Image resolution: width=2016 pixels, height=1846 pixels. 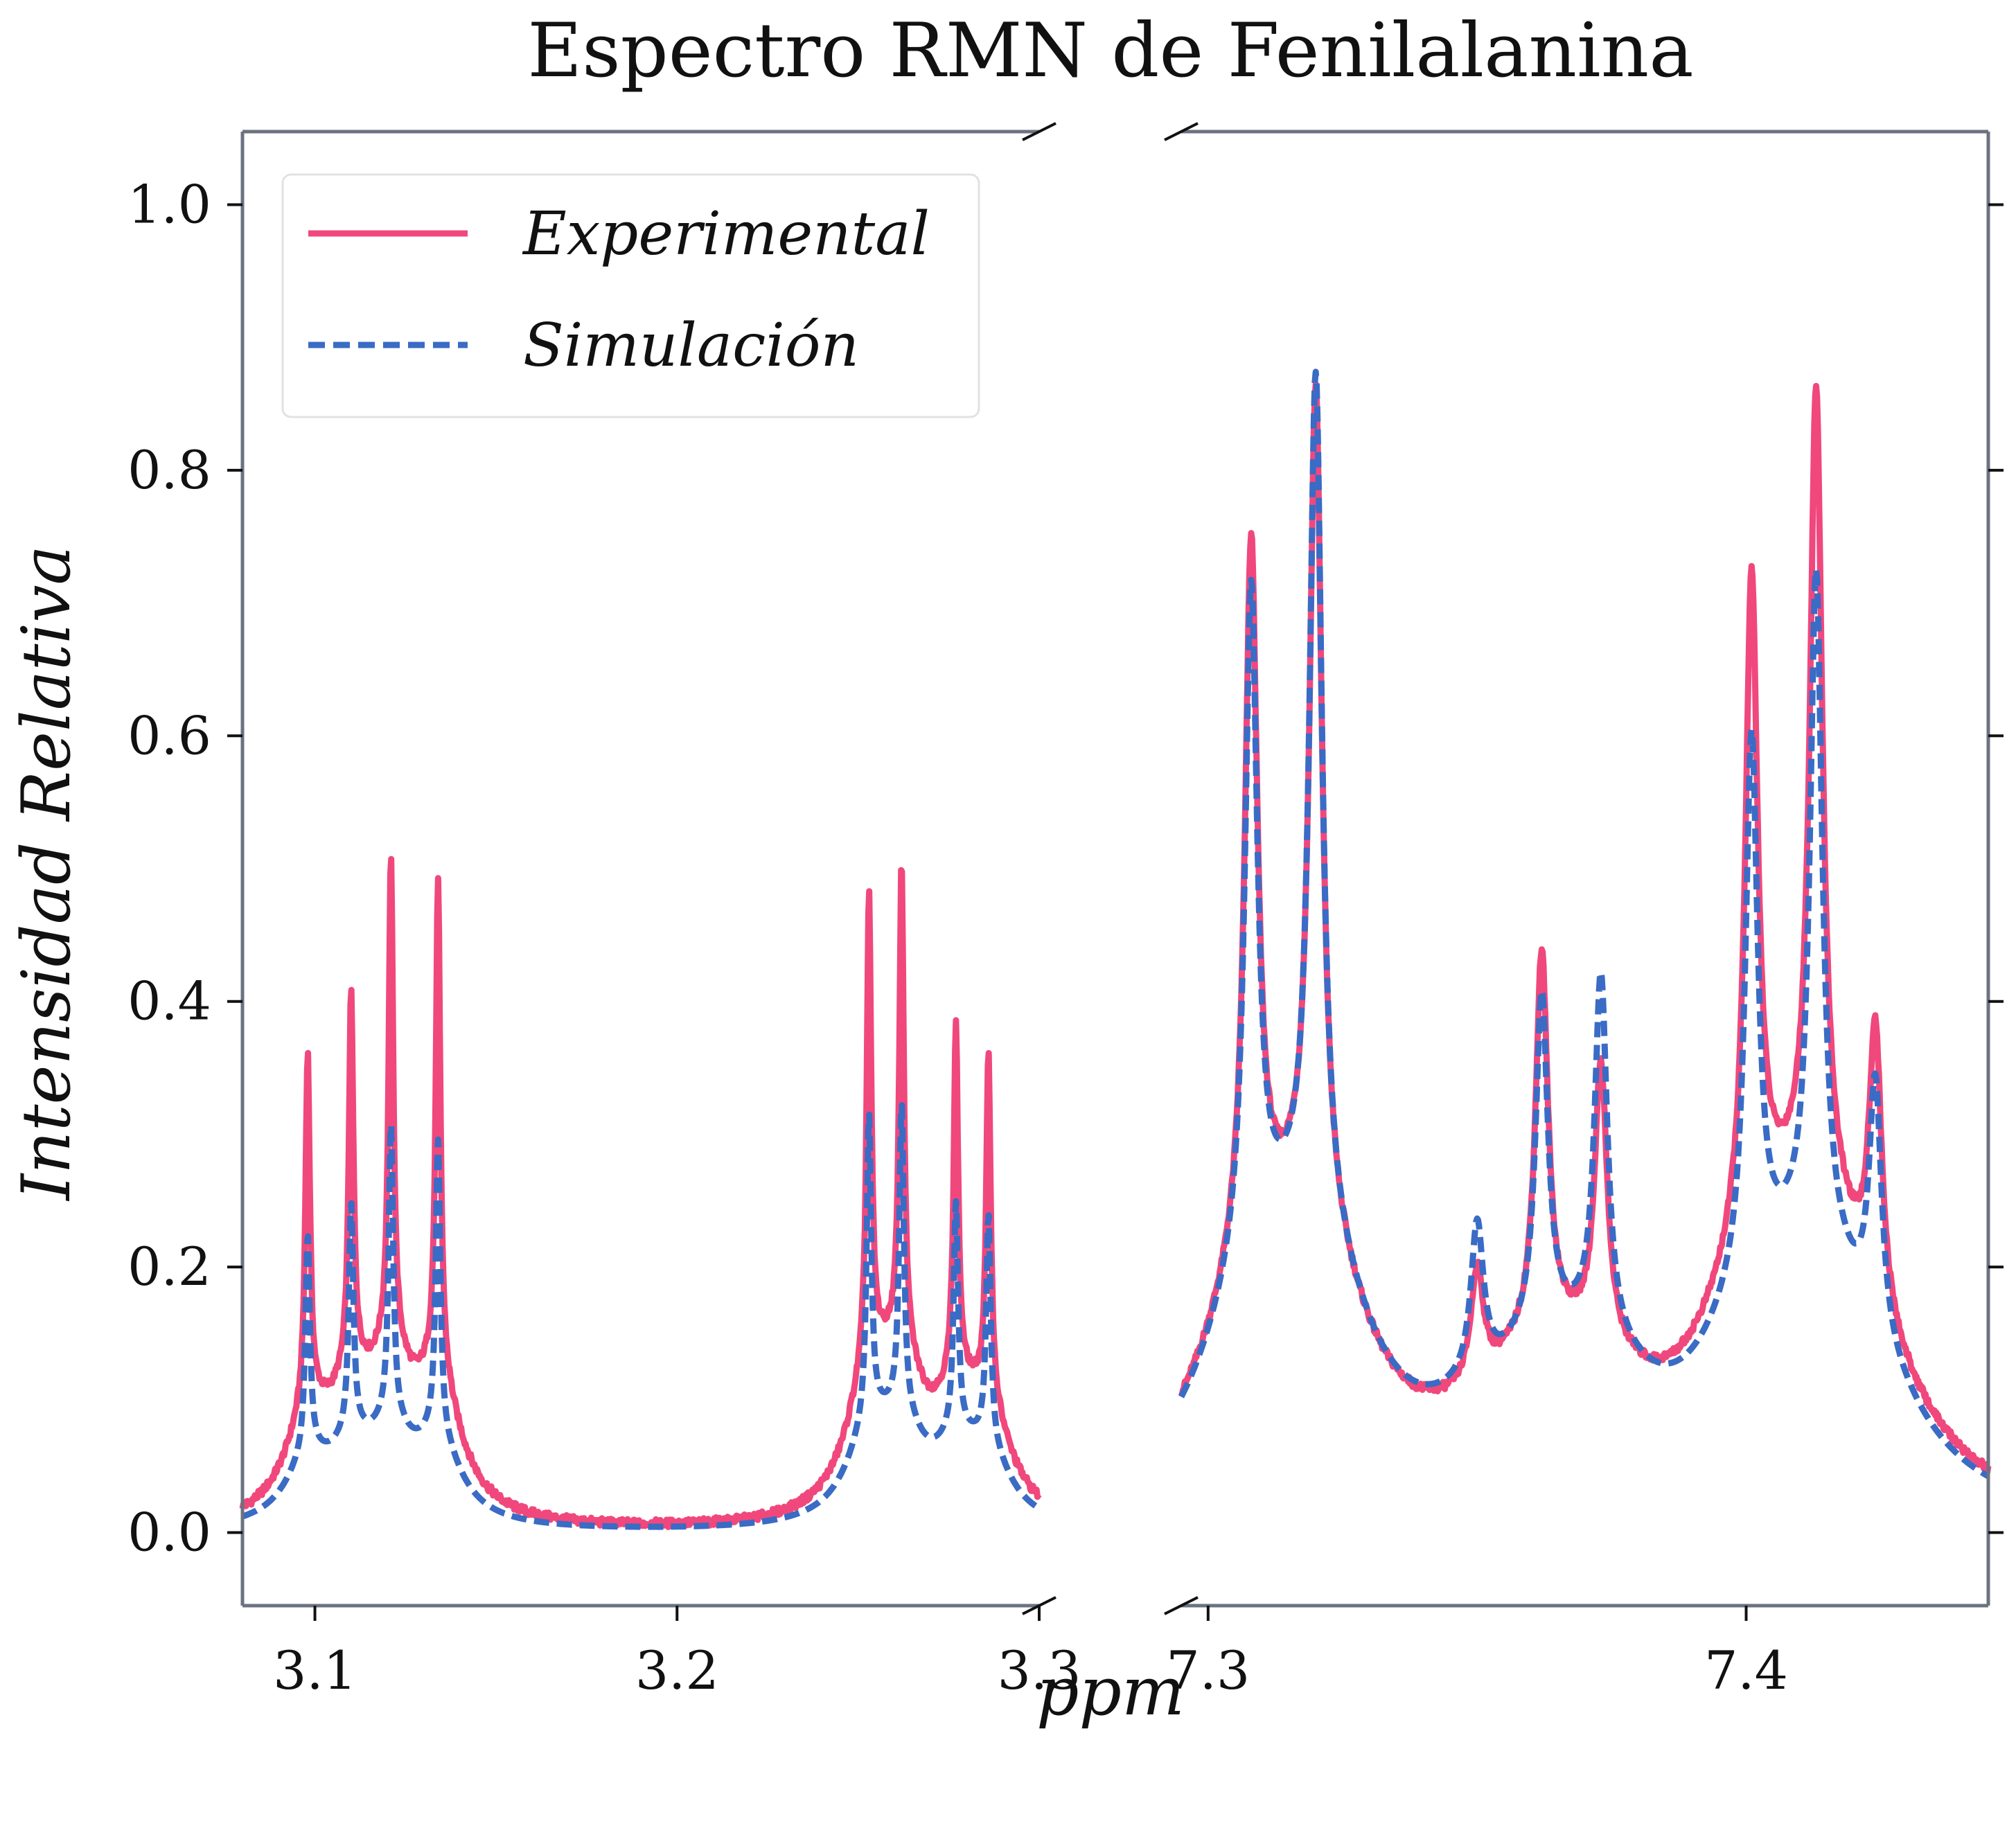 I want to click on x-tick-label-right-0: 7.3, so click(x=1208, y=1670).